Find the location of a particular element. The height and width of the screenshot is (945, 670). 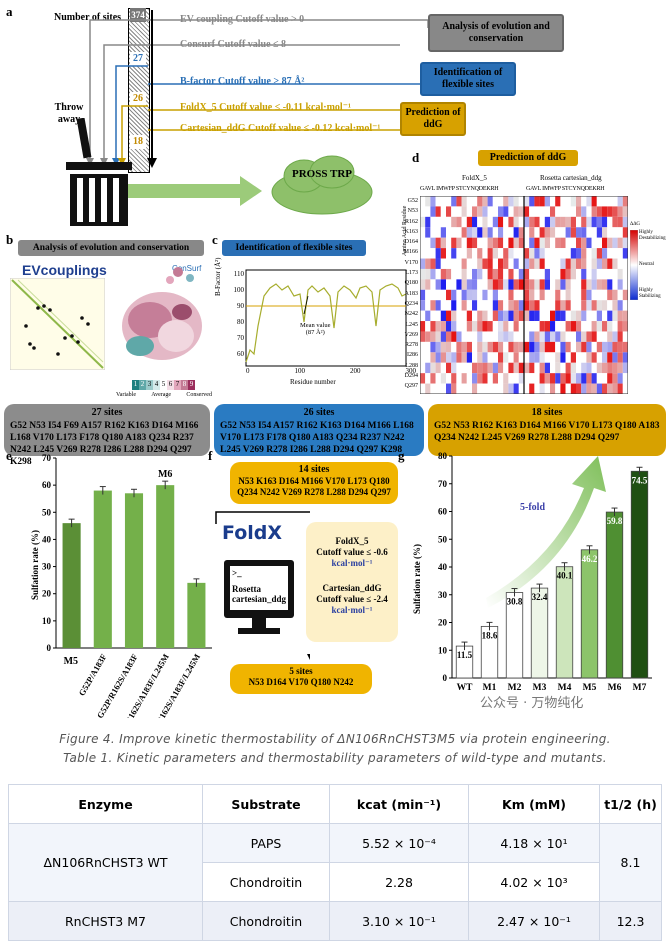

aa-header-rosetta: GAVL IMWFP STCYNQDEKRH is located at coordinates (565, 189).